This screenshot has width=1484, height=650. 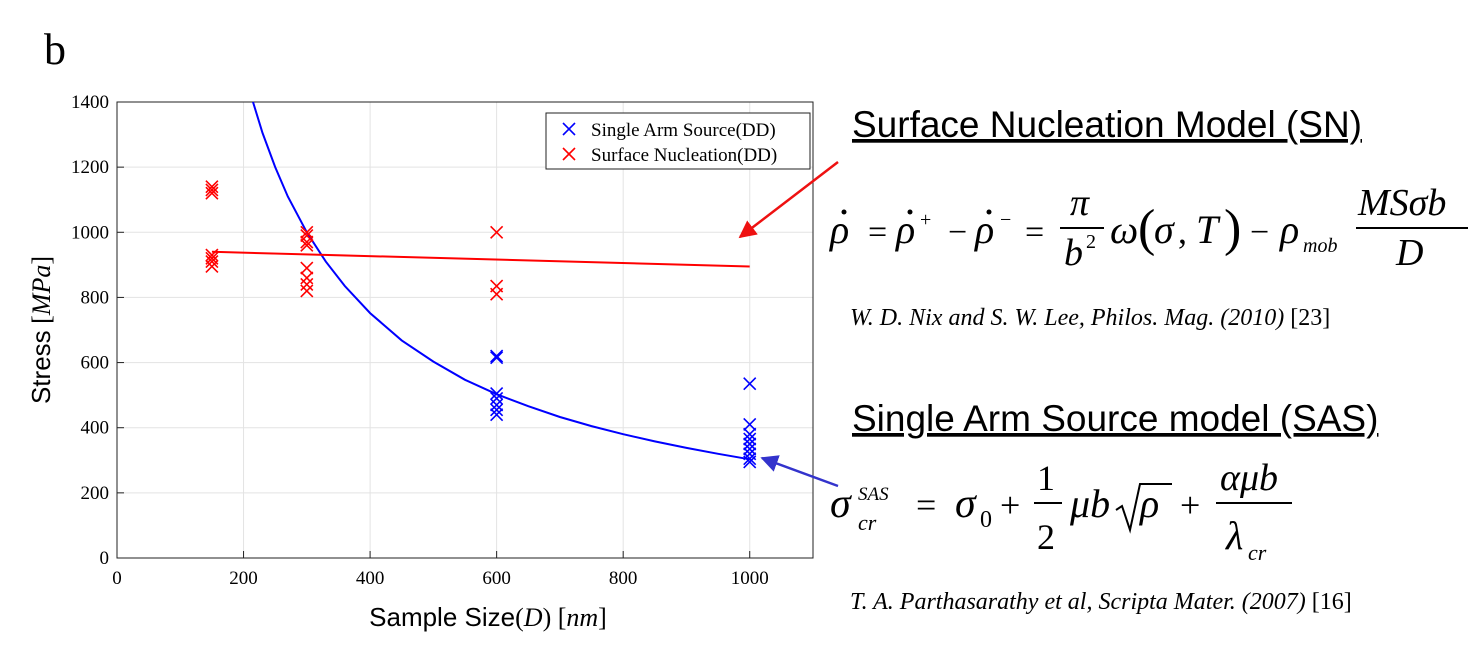 I want to click on sn-series, so click(x=354, y=240).